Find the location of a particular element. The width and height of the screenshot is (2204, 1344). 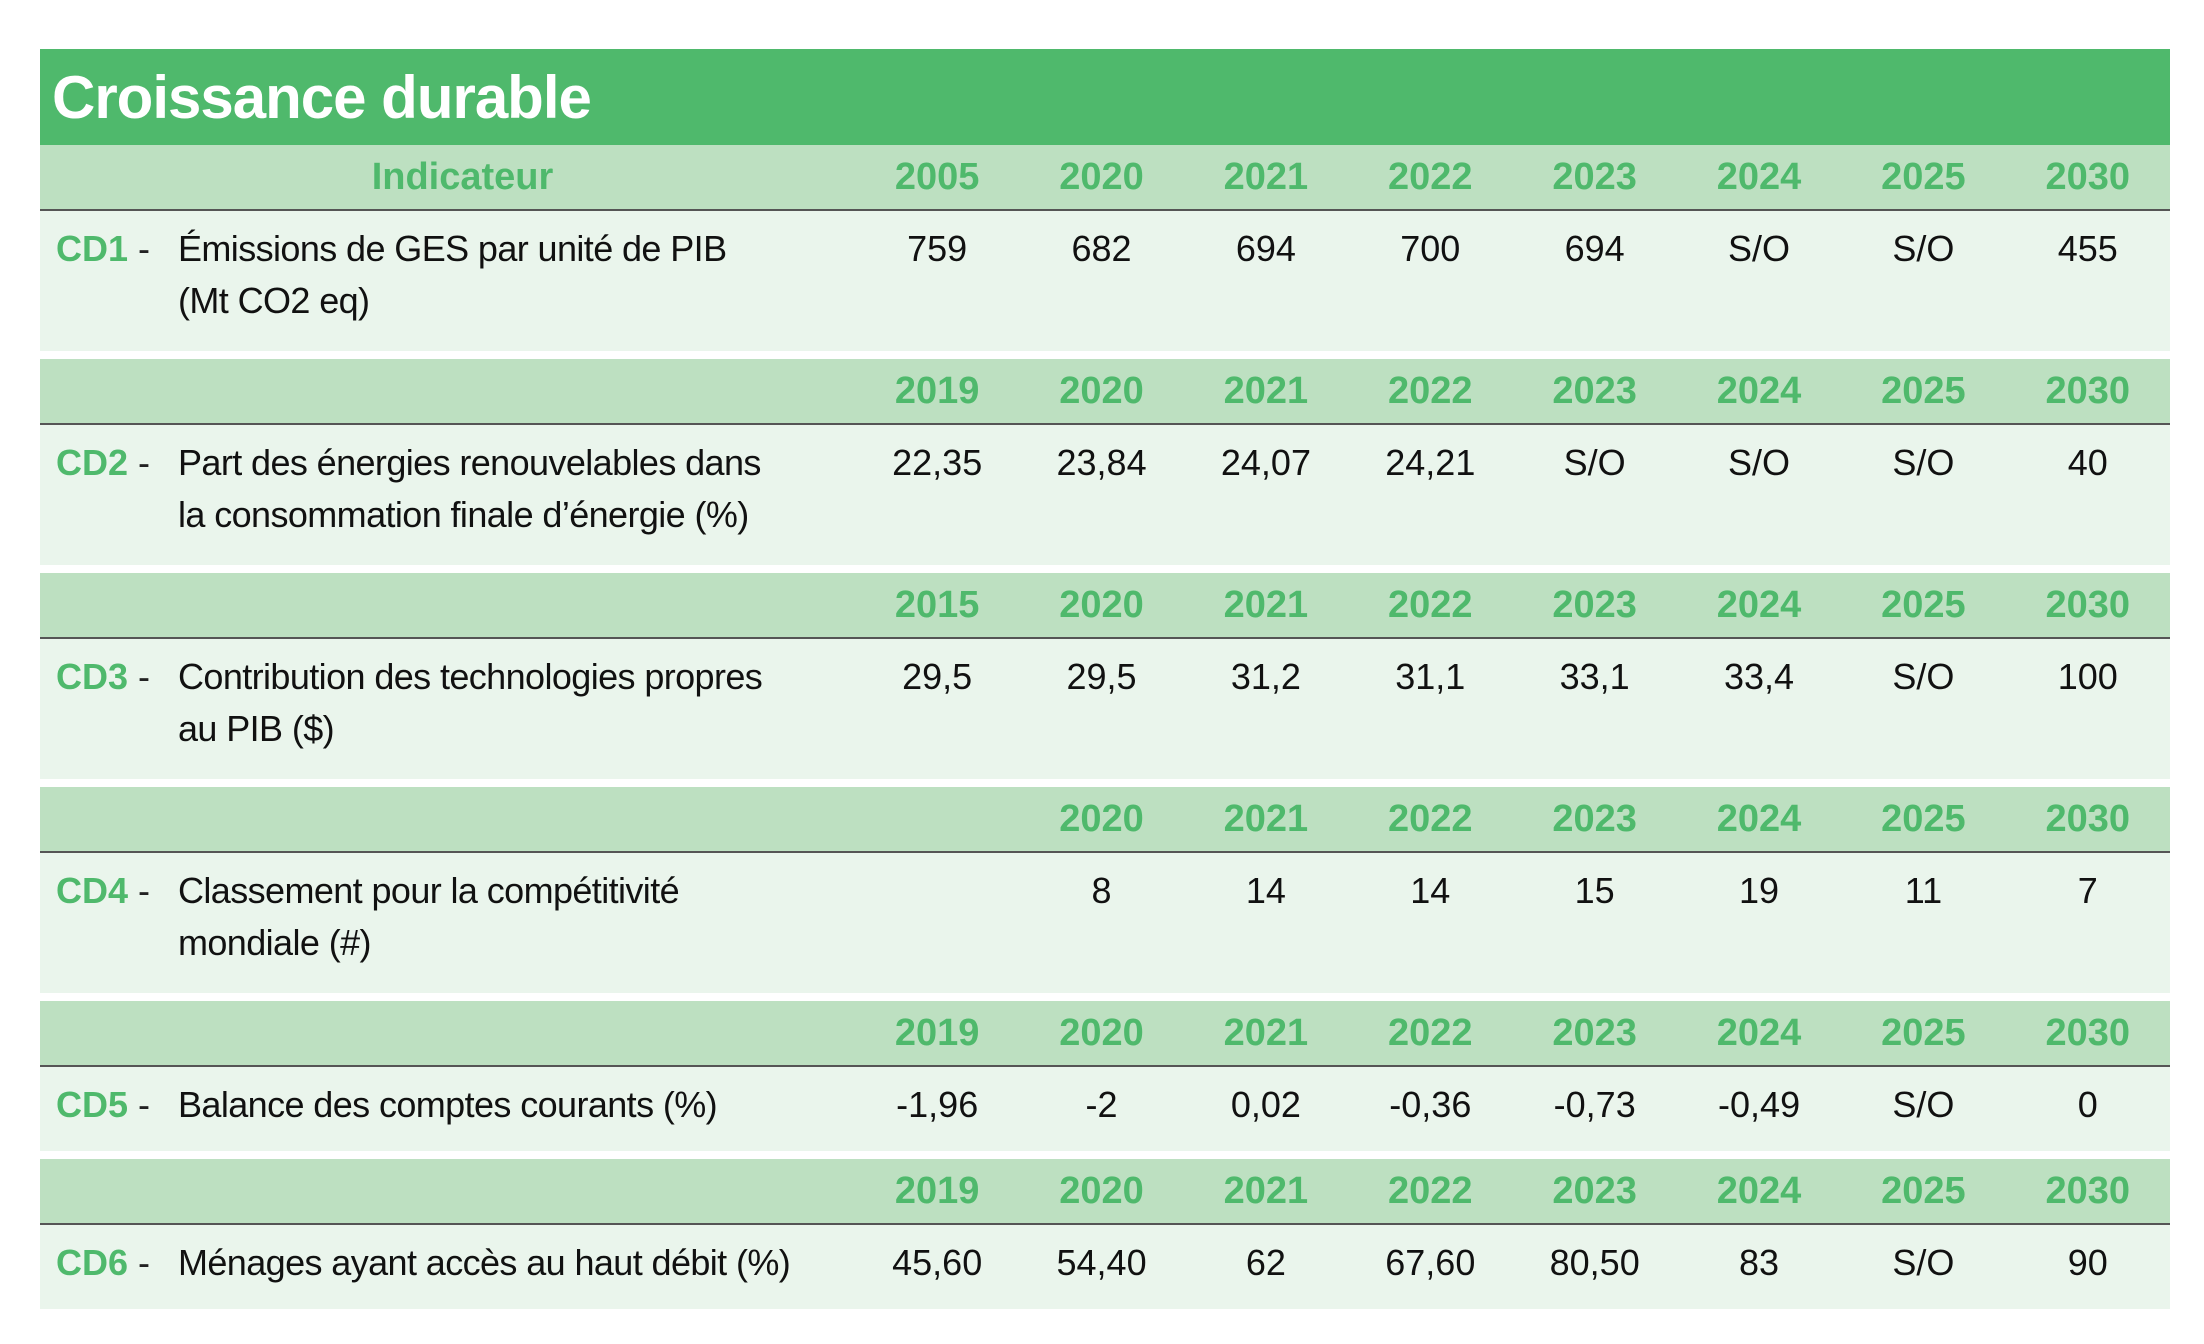

value-cell: 33,4 is located at coordinates (1759, 676).